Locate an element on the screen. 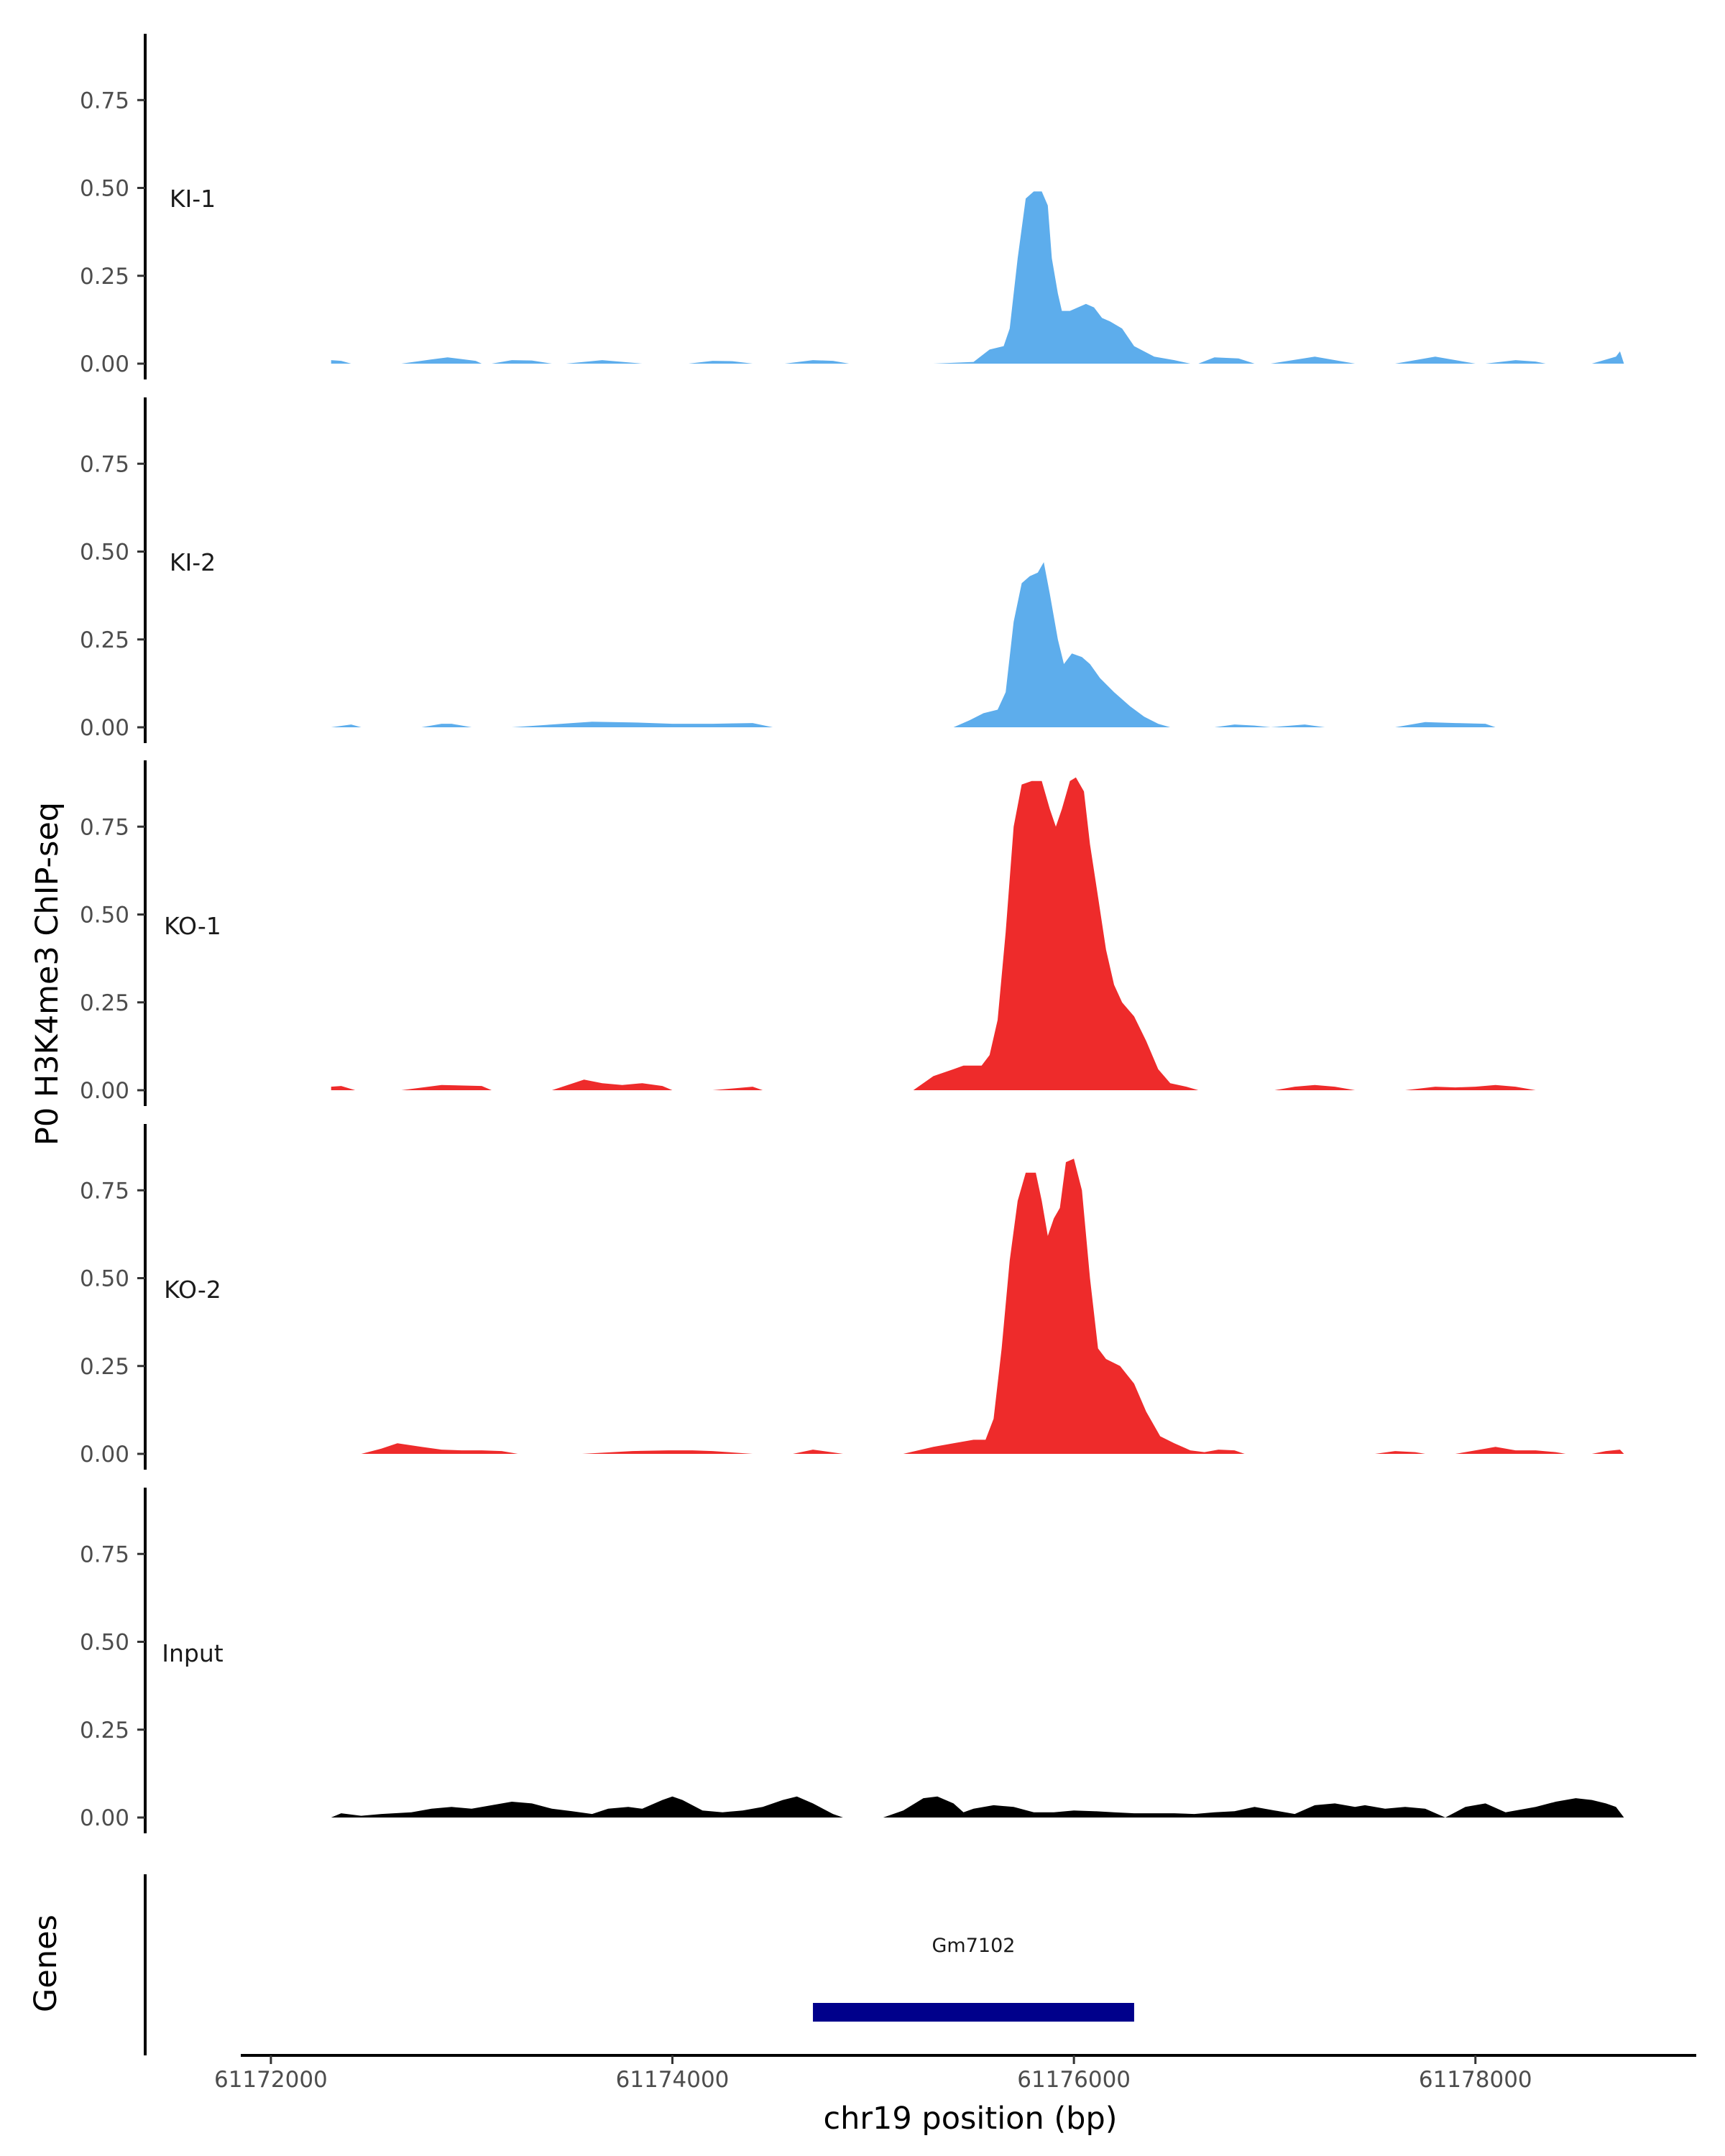  track-ki-2: 0.00 0.25 0.50 0.75 KI-2 is located at coordinates (788, 570).